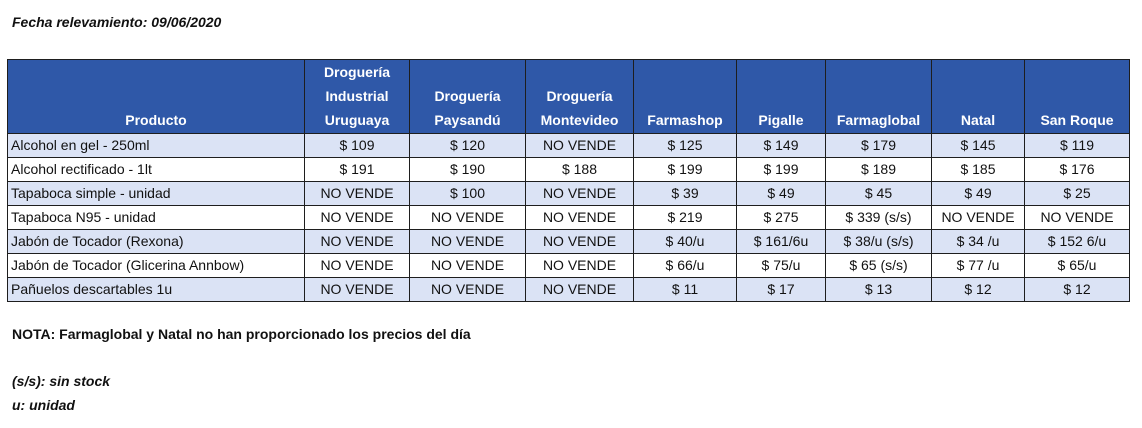 The image size is (1142, 428). What do you see at coordinates (781, 289) in the screenshot?
I see `price-cell: $ 17` at bounding box center [781, 289].